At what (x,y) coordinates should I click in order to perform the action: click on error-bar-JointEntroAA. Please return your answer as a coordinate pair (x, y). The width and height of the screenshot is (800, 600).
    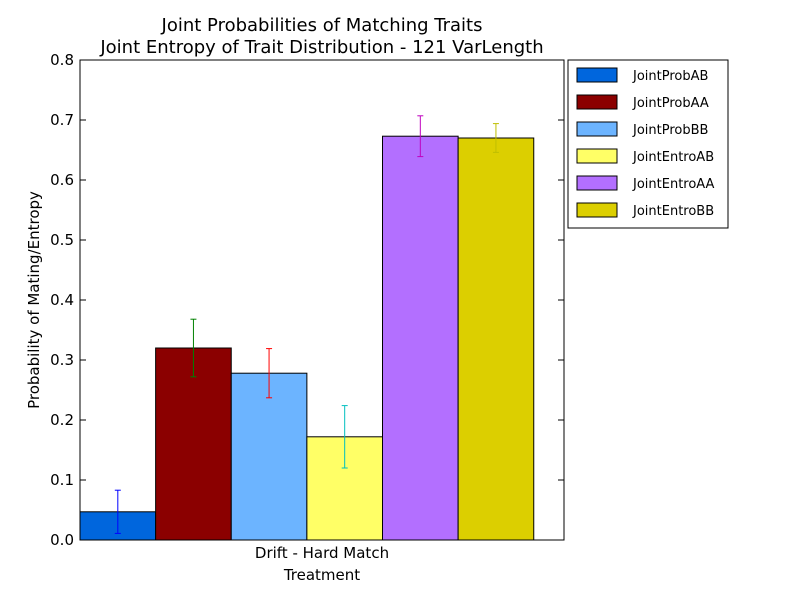
    Looking at the image, I should click on (420, 136).